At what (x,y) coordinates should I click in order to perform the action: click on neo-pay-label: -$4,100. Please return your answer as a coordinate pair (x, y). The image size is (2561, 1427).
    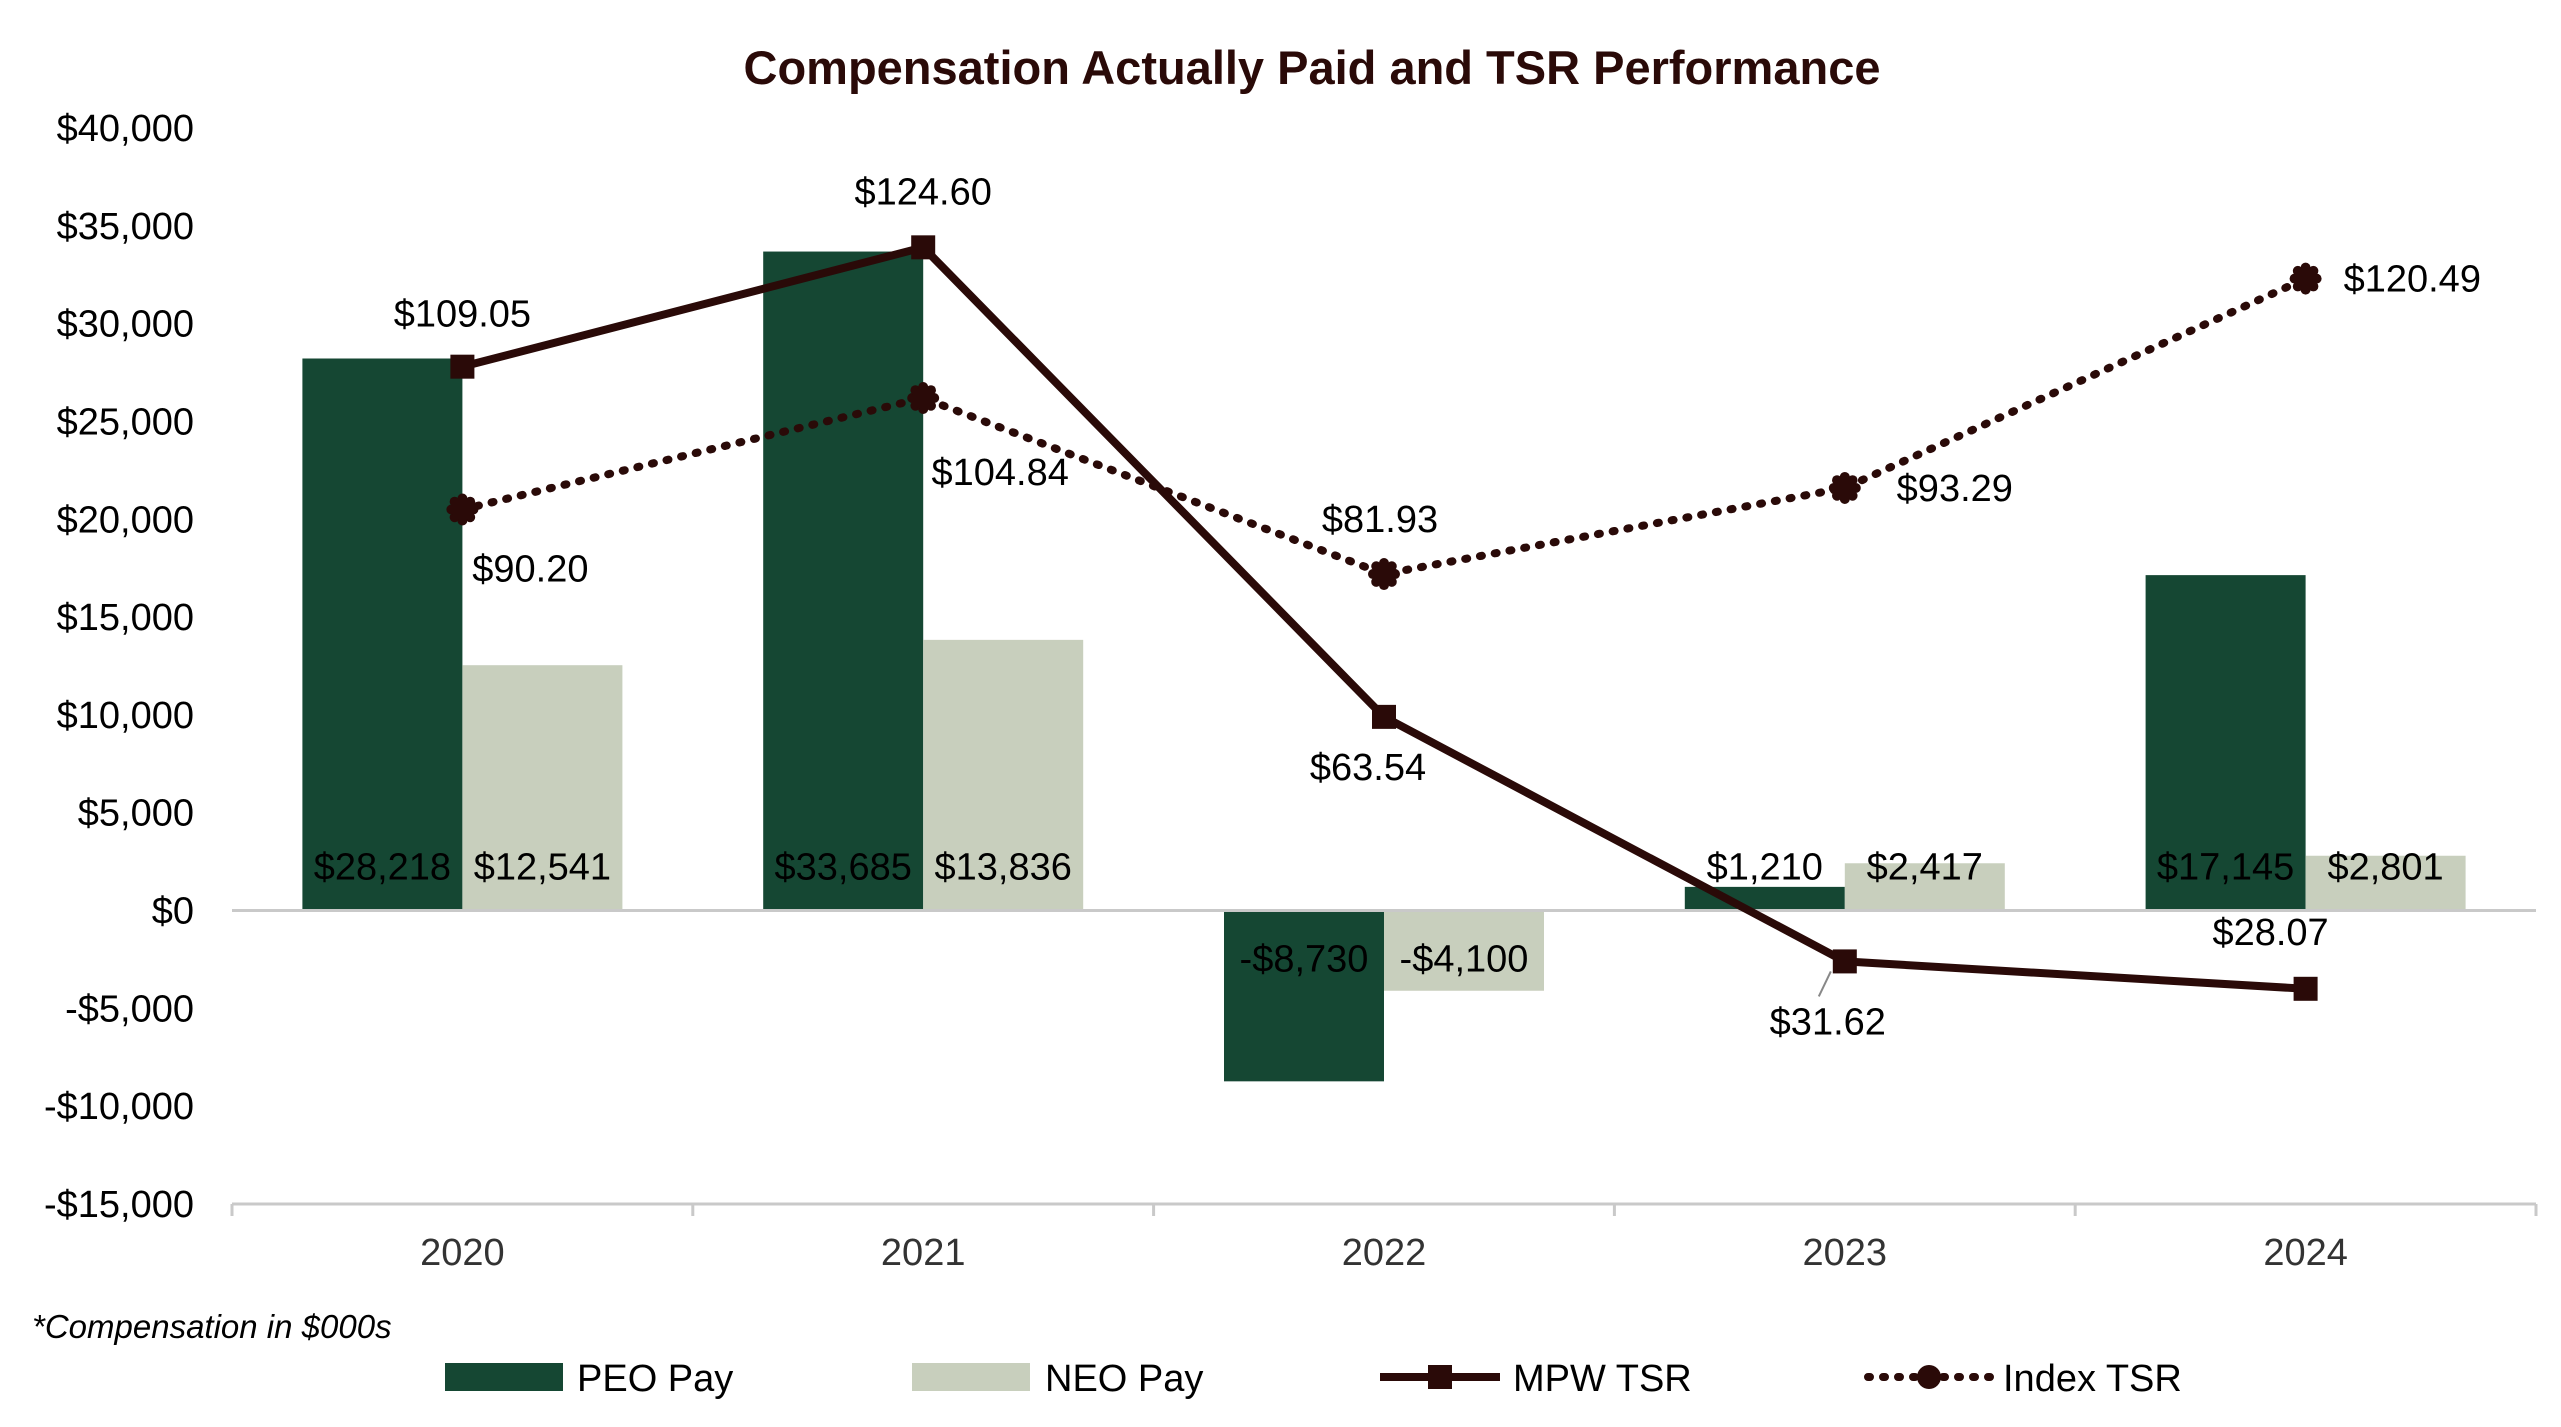
    Looking at the image, I should click on (1464, 960).